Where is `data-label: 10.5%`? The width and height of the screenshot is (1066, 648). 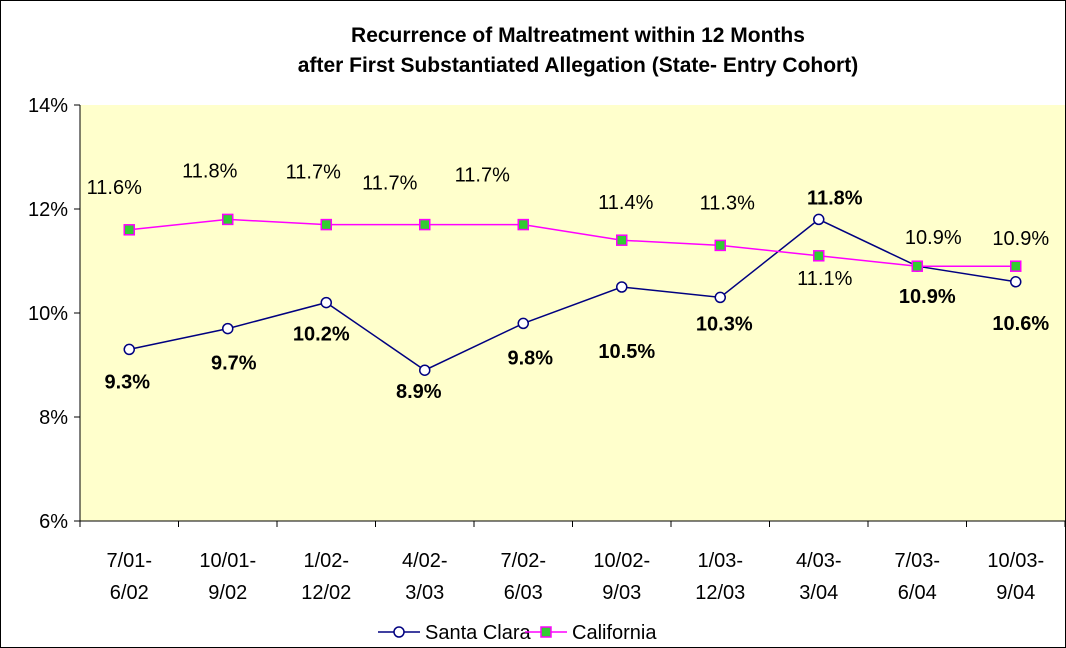
data-label: 10.5% is located at coordinates (626, 352).